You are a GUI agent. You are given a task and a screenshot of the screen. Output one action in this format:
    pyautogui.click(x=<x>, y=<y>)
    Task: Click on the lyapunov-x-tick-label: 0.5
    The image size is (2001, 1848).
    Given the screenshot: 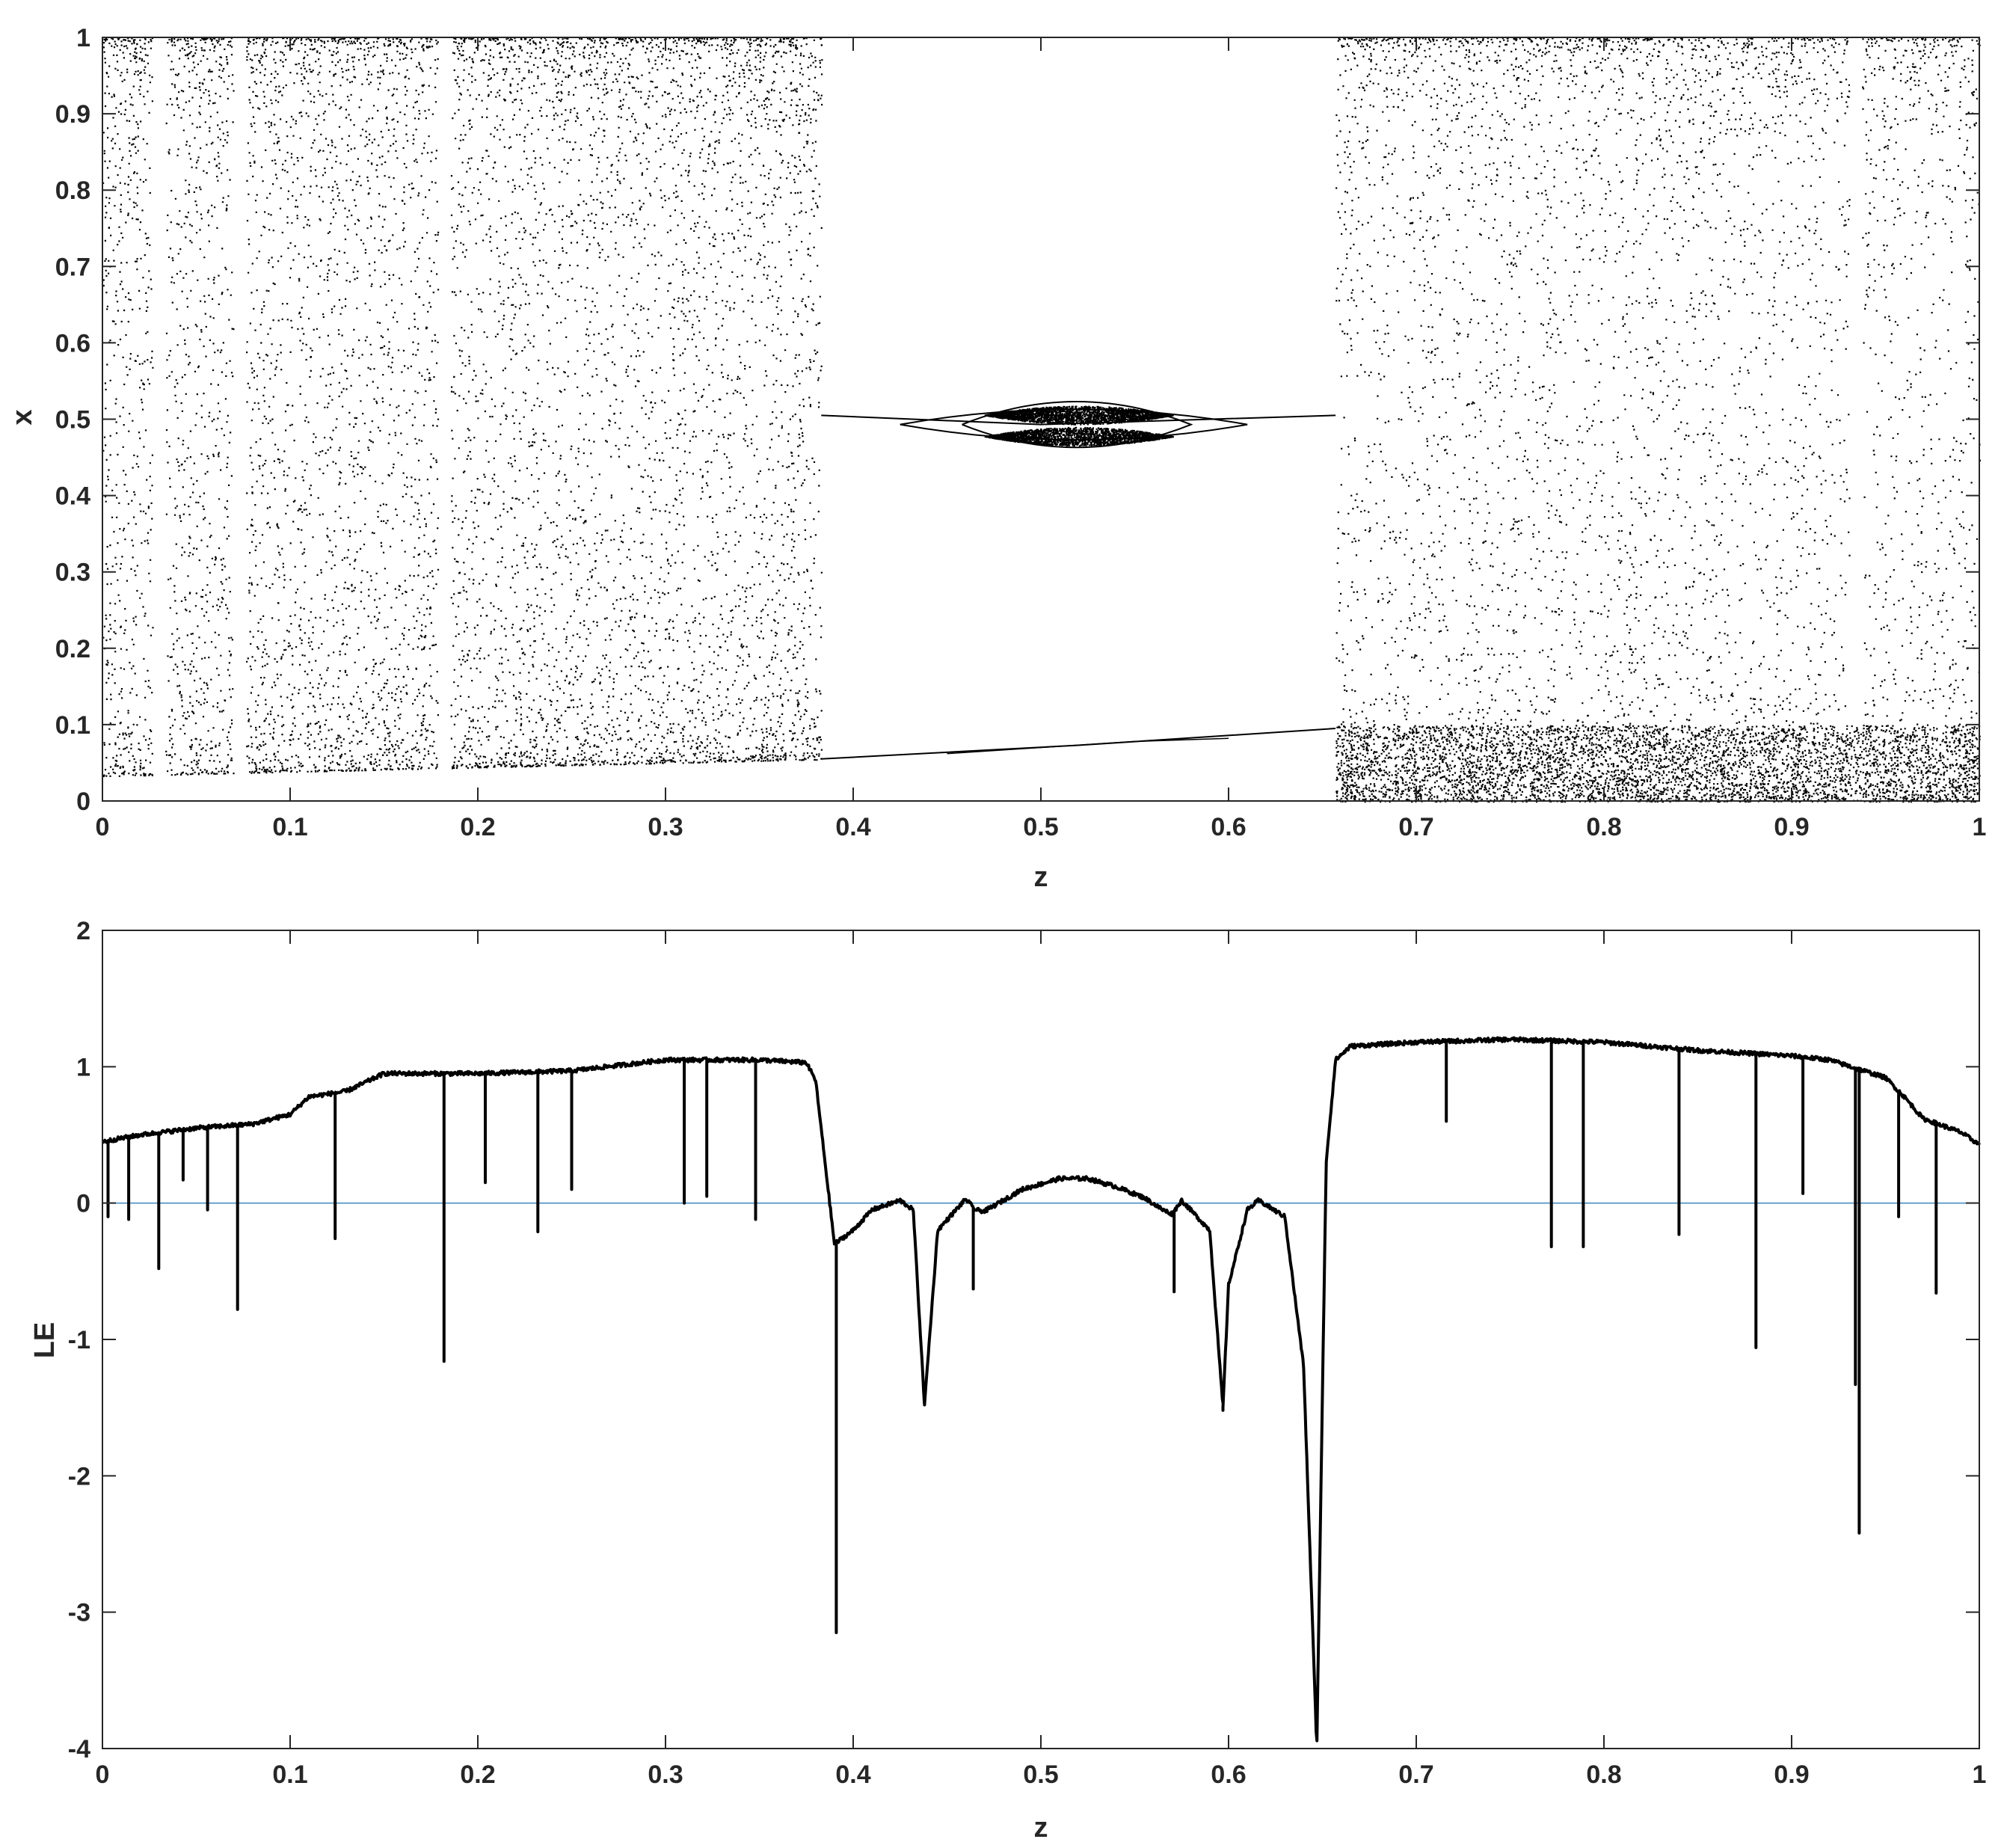 What is the action you would take?
    pyautogui.click(x=1041, y=1774)
    